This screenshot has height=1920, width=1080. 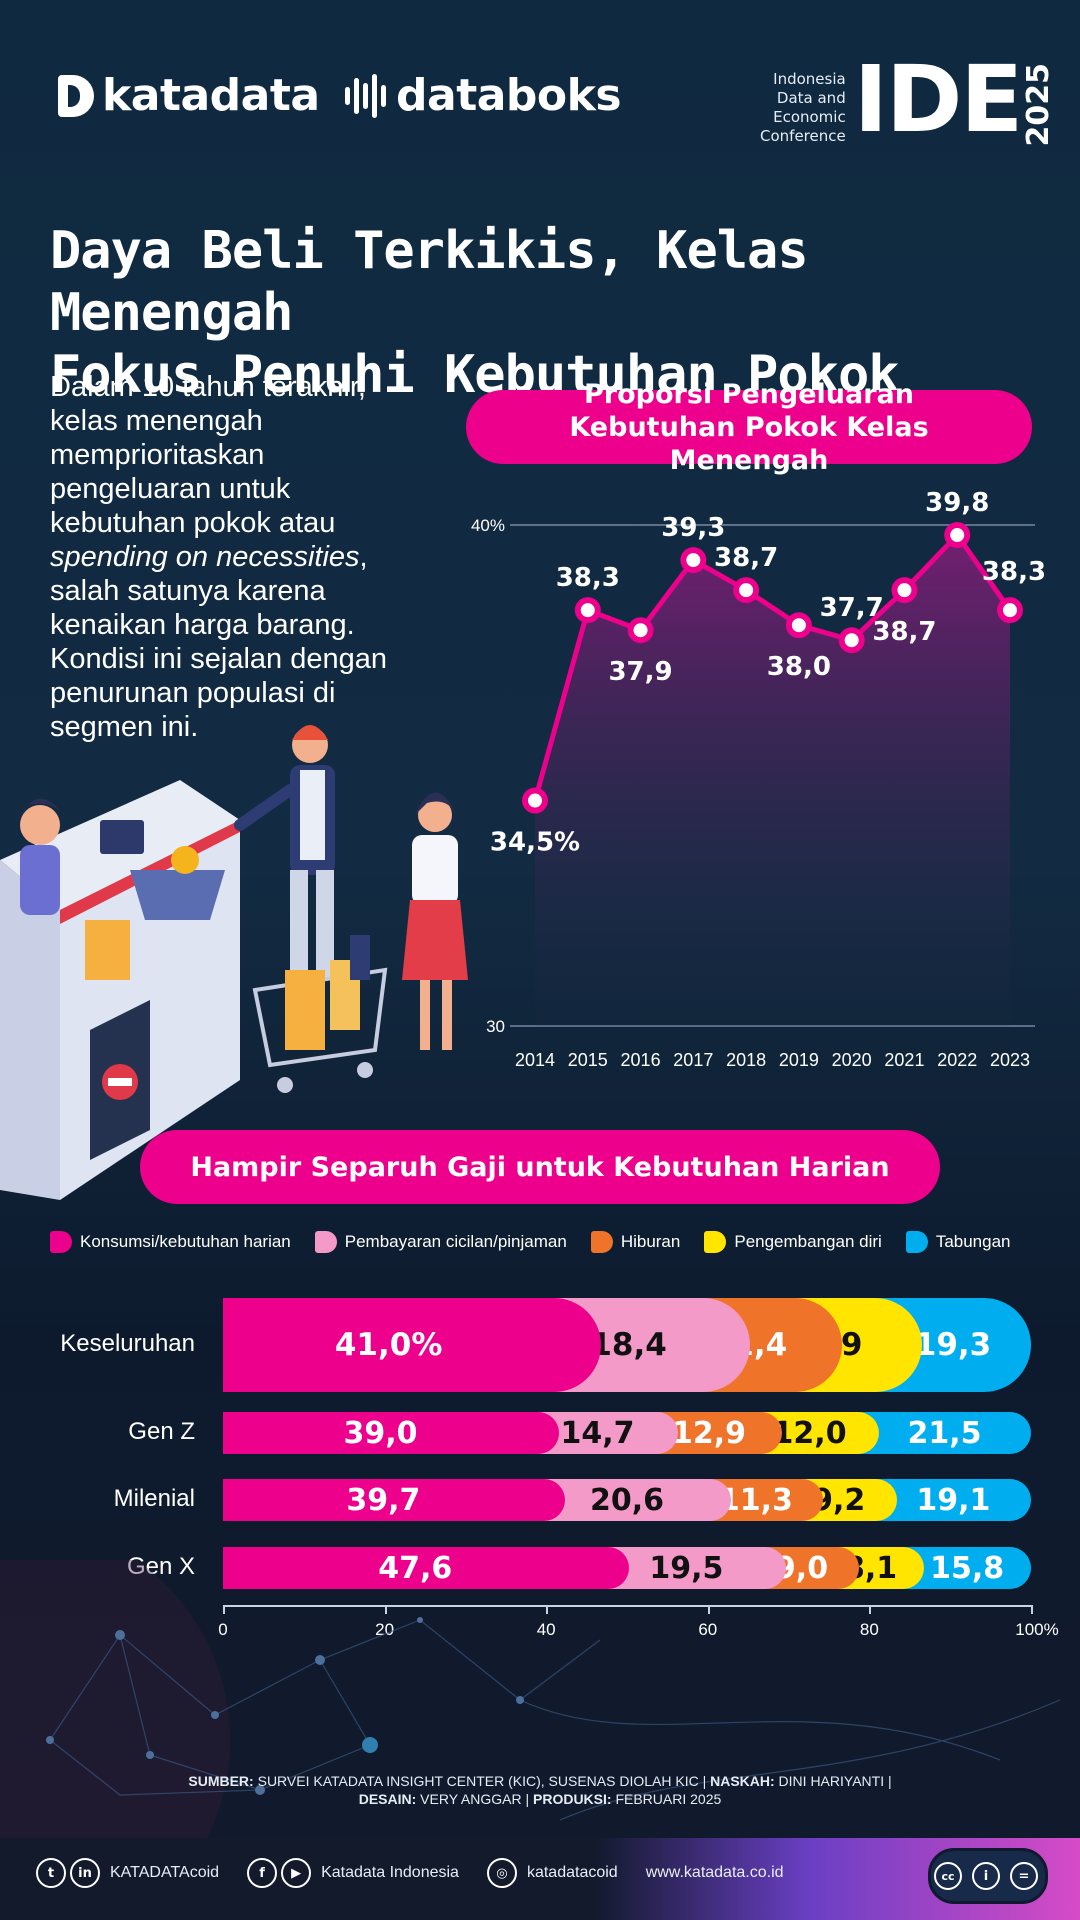 I want to click on ide-line: Economic, so click(x=809, y=117).